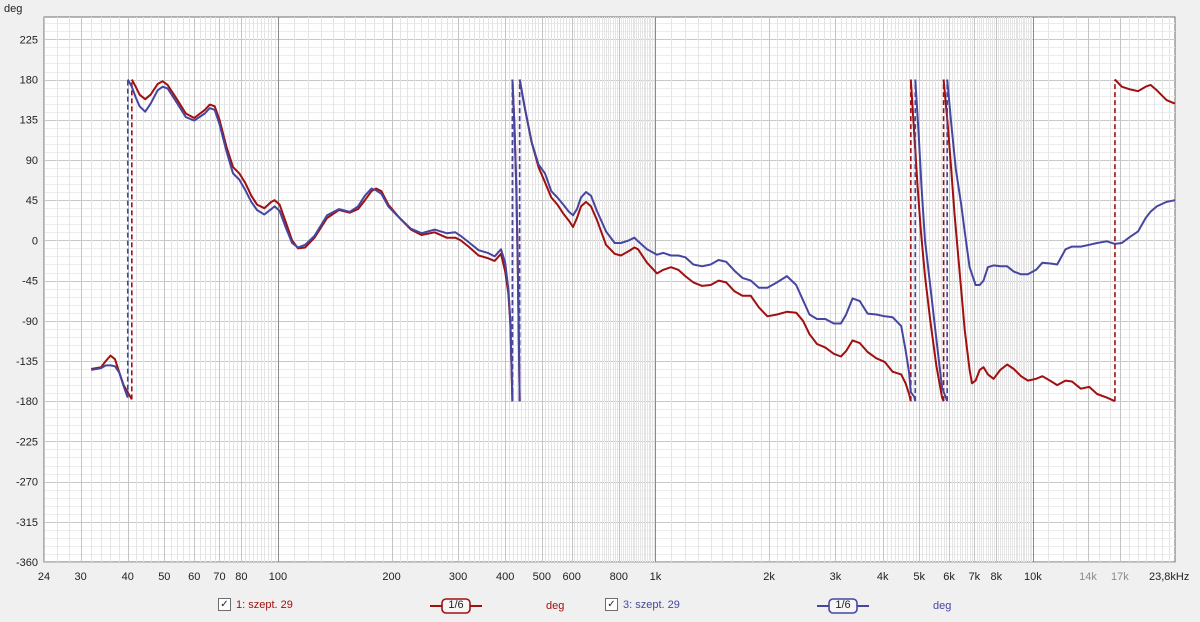  What do you see at coordinates (942, 606) in the screenshot?
I see `series-3-unit: deg` at bounding box center [942, 606].